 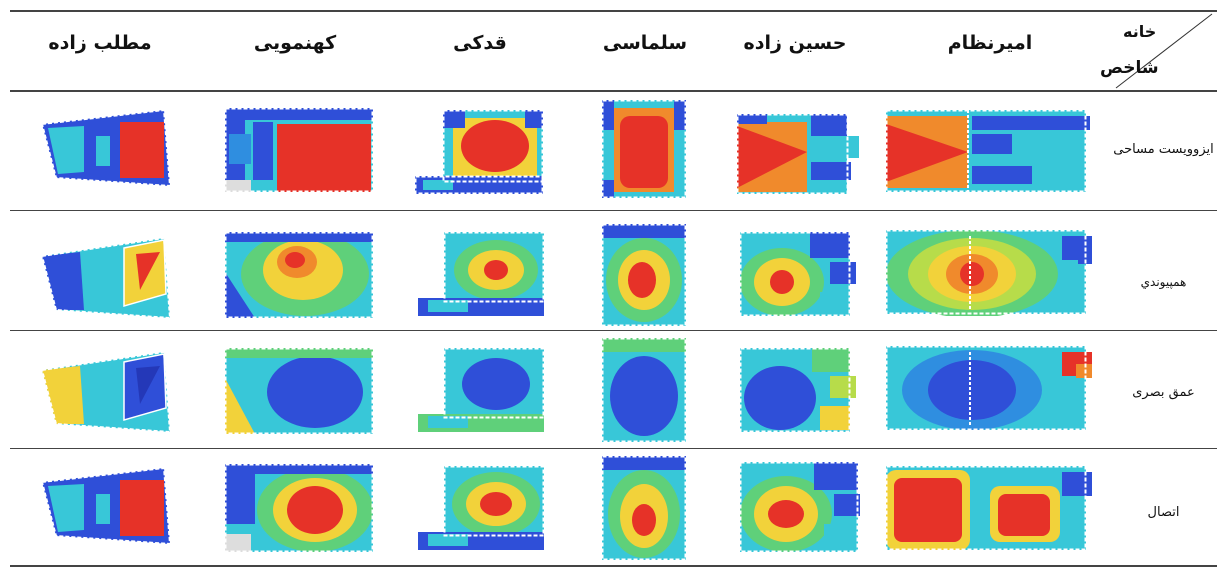 What do you see at coordinates (645, 391) in the screenshot?
I see `plan-depth-salmasi` at bounding box center [645, 391].